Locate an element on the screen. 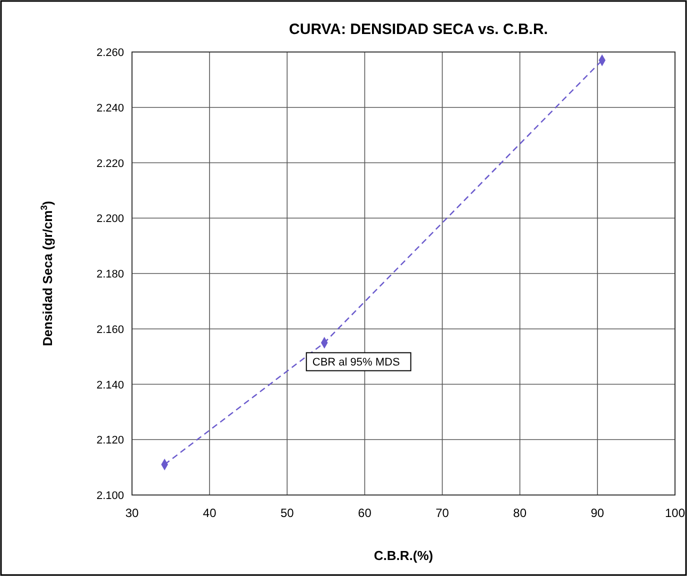 The height and width of the screenshot is (576, 687). chart-title: CURVA: DENSIDAD SECA vs. C.B.R. is located at coordinates (418, 29).